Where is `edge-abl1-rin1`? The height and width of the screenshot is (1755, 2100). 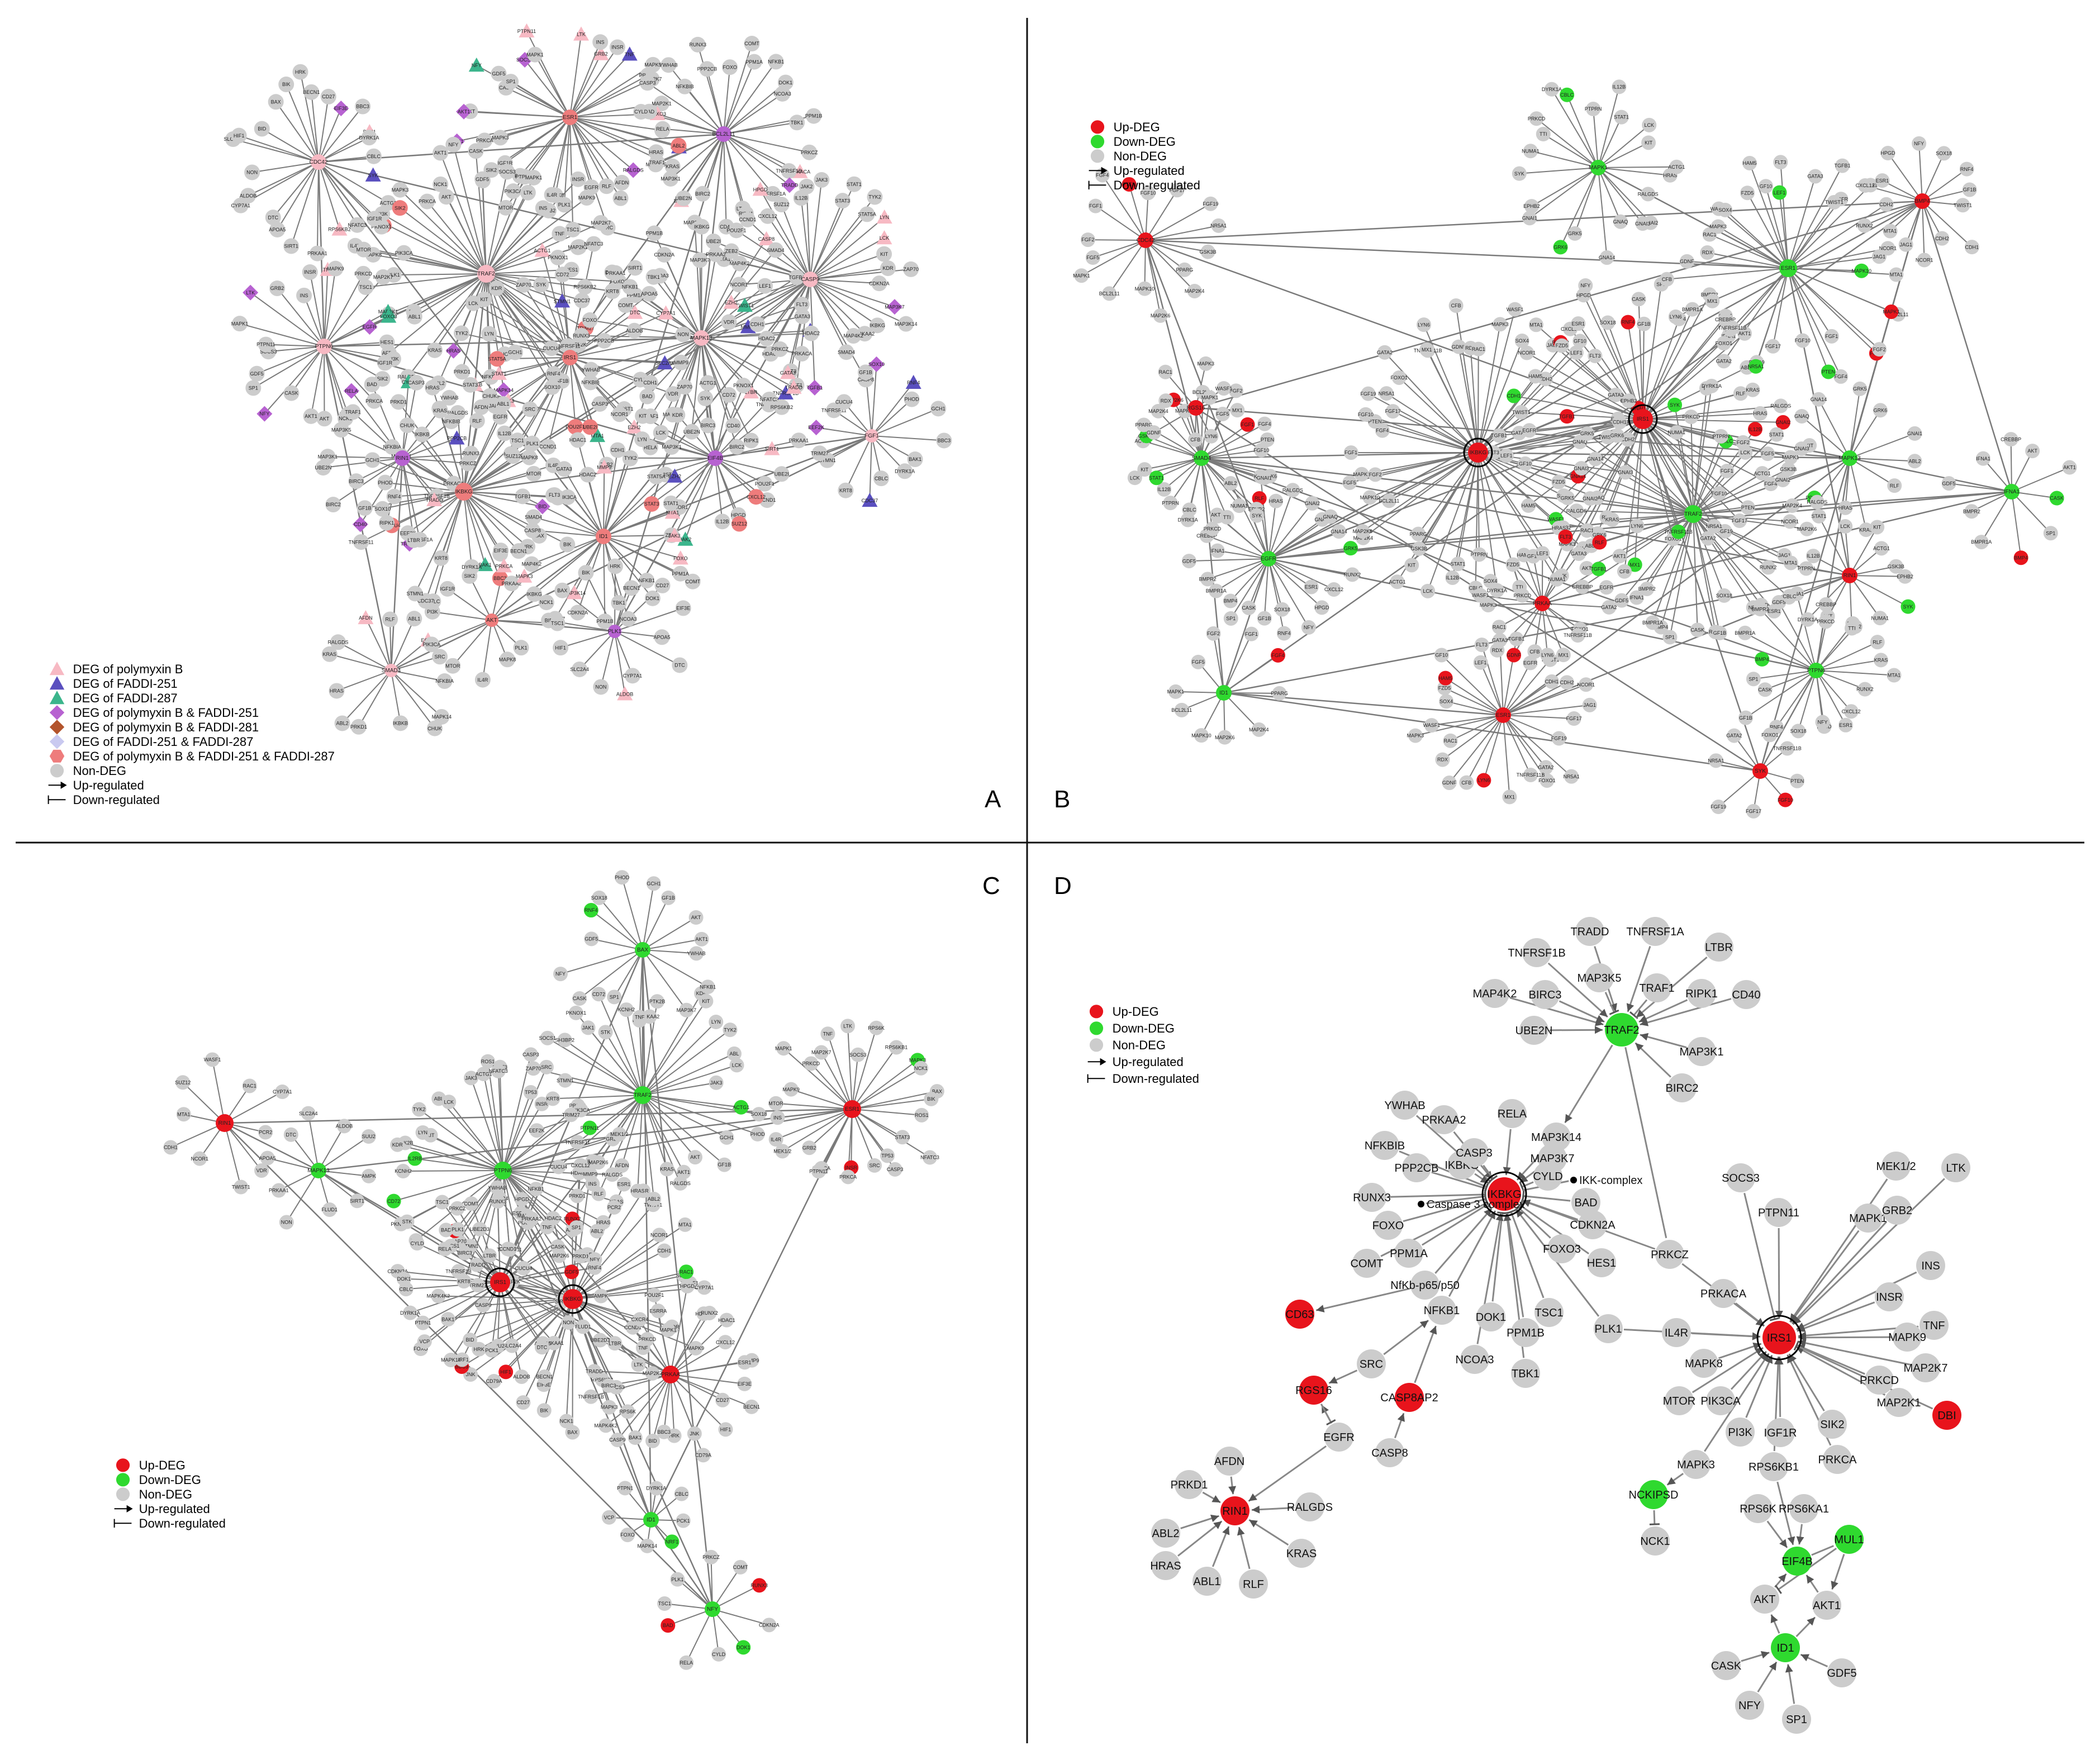
edge-abl1-rin1 is located at coordinates (1220, 1546).